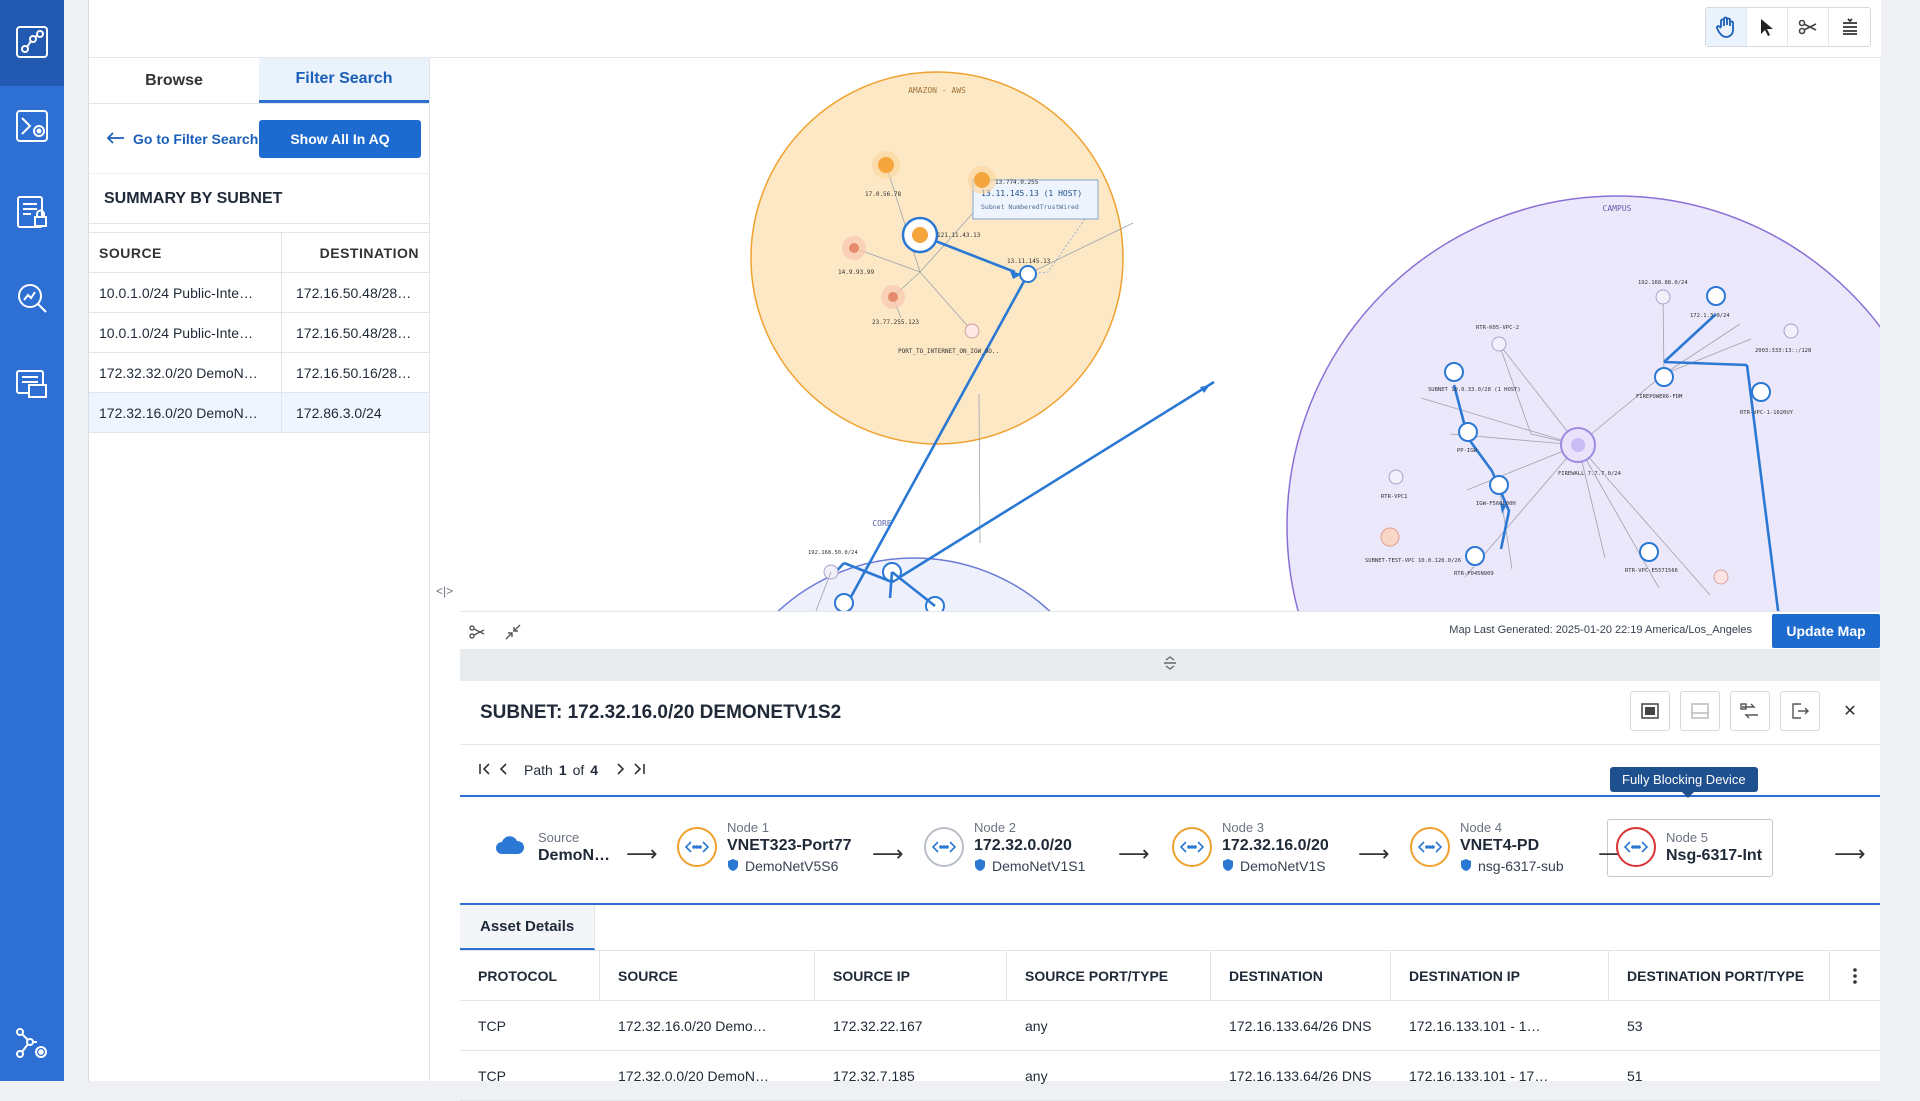 The width and height of the screenshot is (1920, 1101). What do you see at coordinates (1700, 711) in the screenshot?
I see `split-panel-icon` at bounding box center [1700, 711].